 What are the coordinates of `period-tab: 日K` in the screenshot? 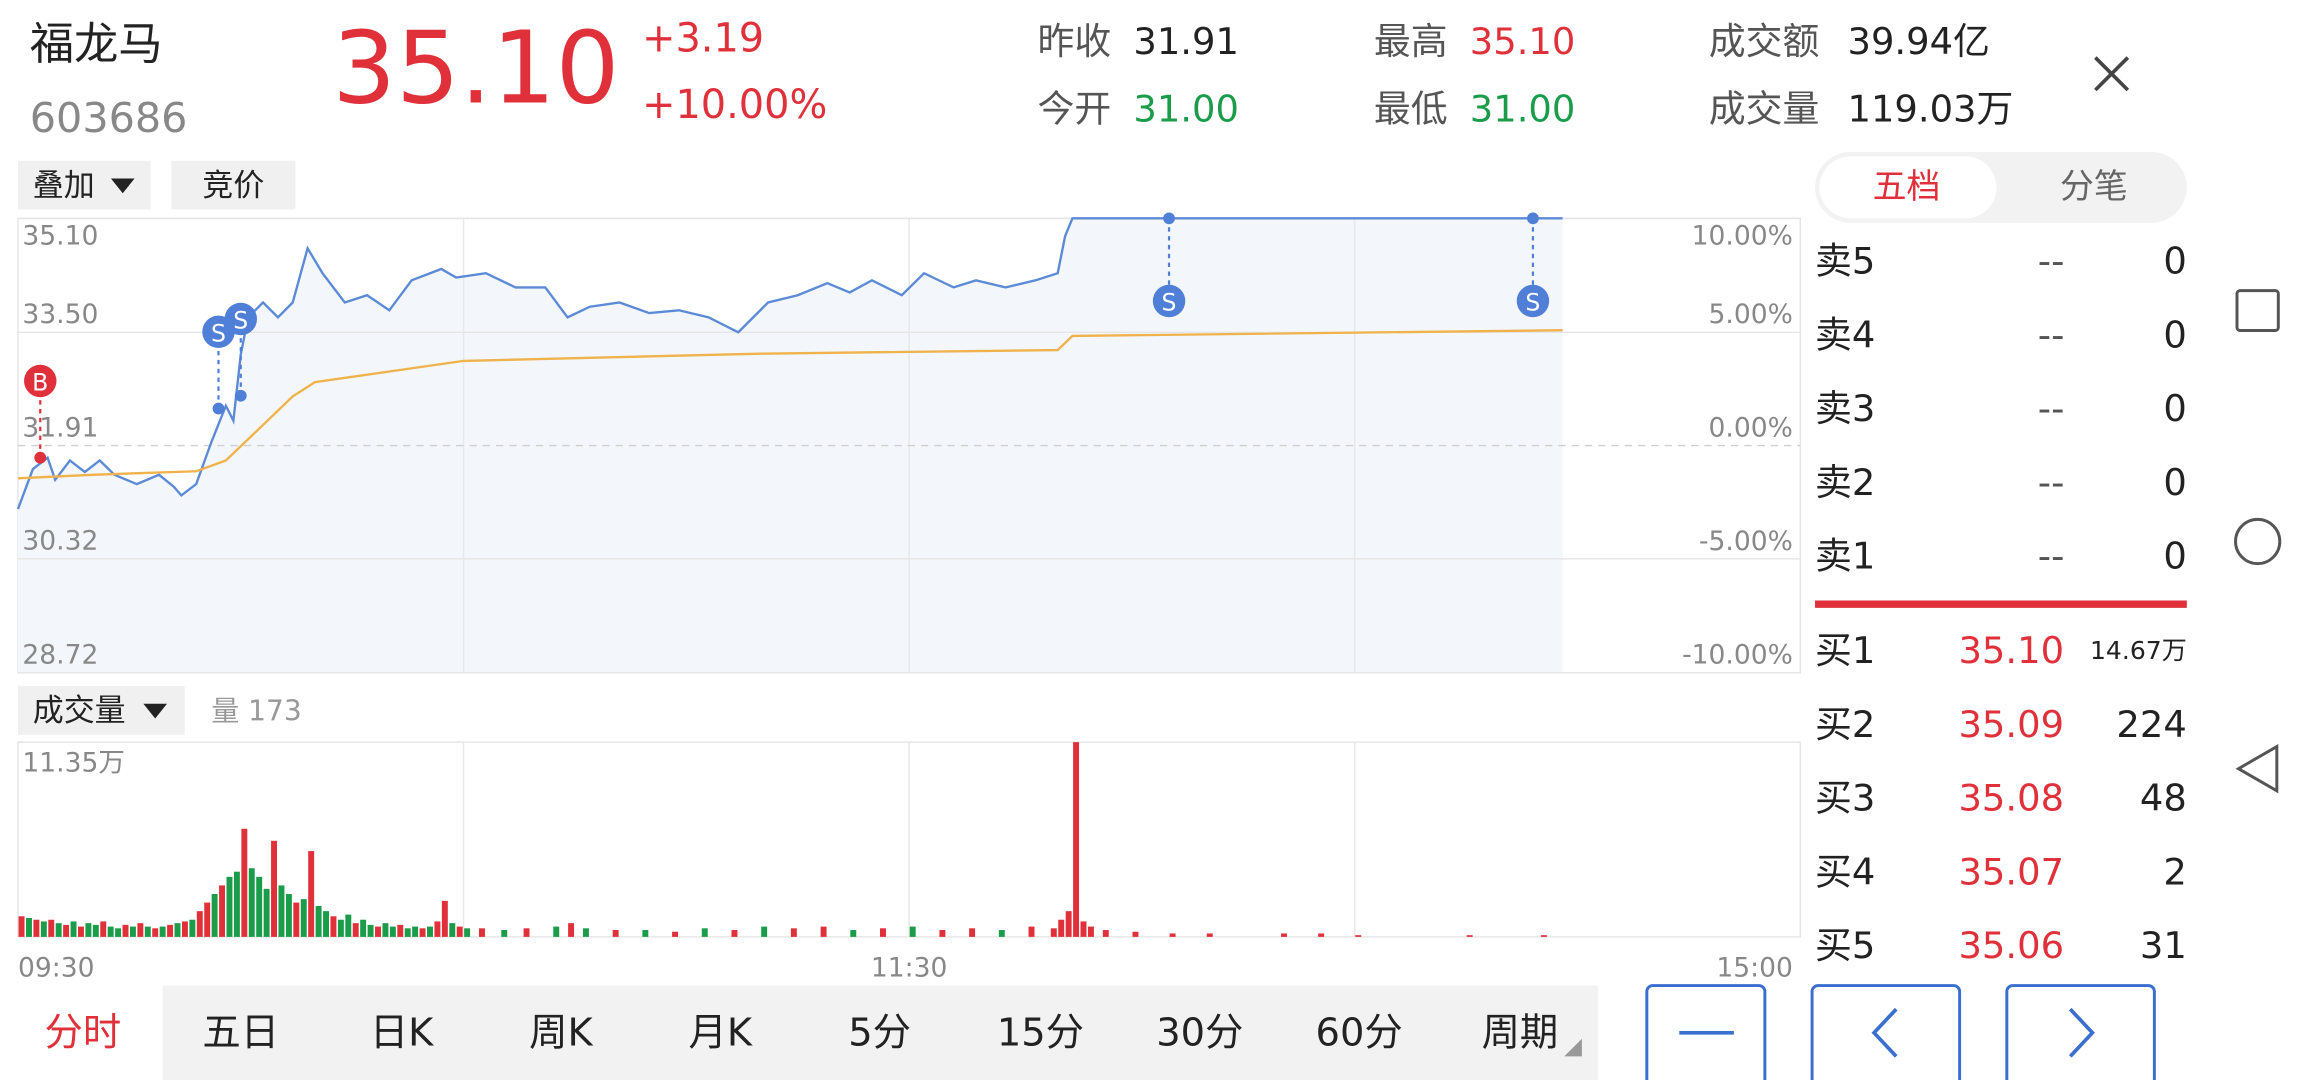 It's located at (402, 1032).